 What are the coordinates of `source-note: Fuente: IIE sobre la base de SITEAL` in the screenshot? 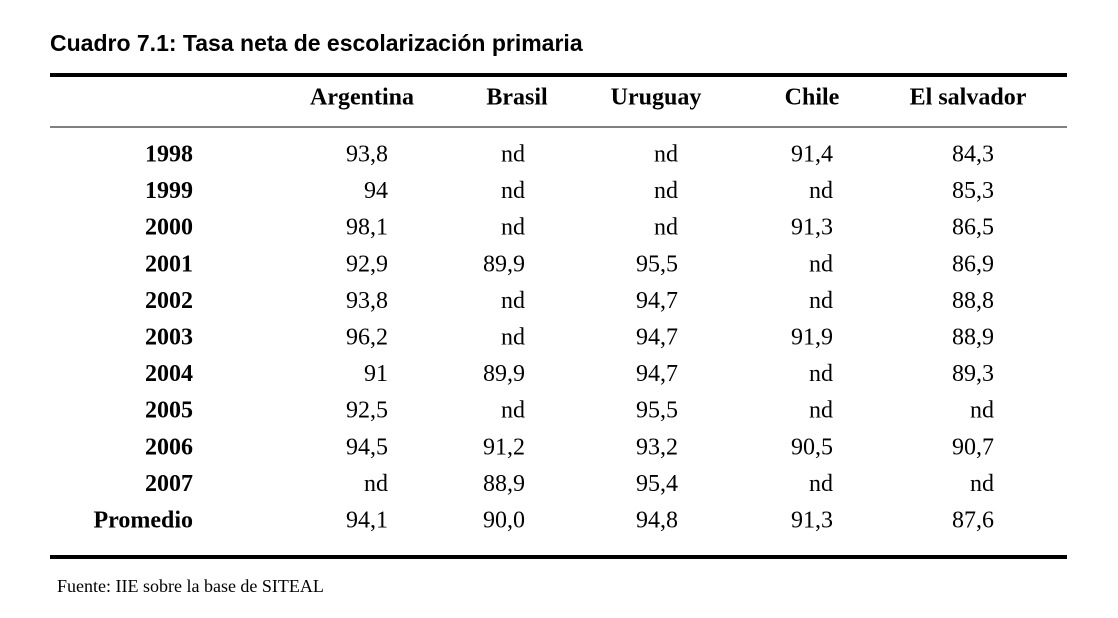 It's located at (190, 586).